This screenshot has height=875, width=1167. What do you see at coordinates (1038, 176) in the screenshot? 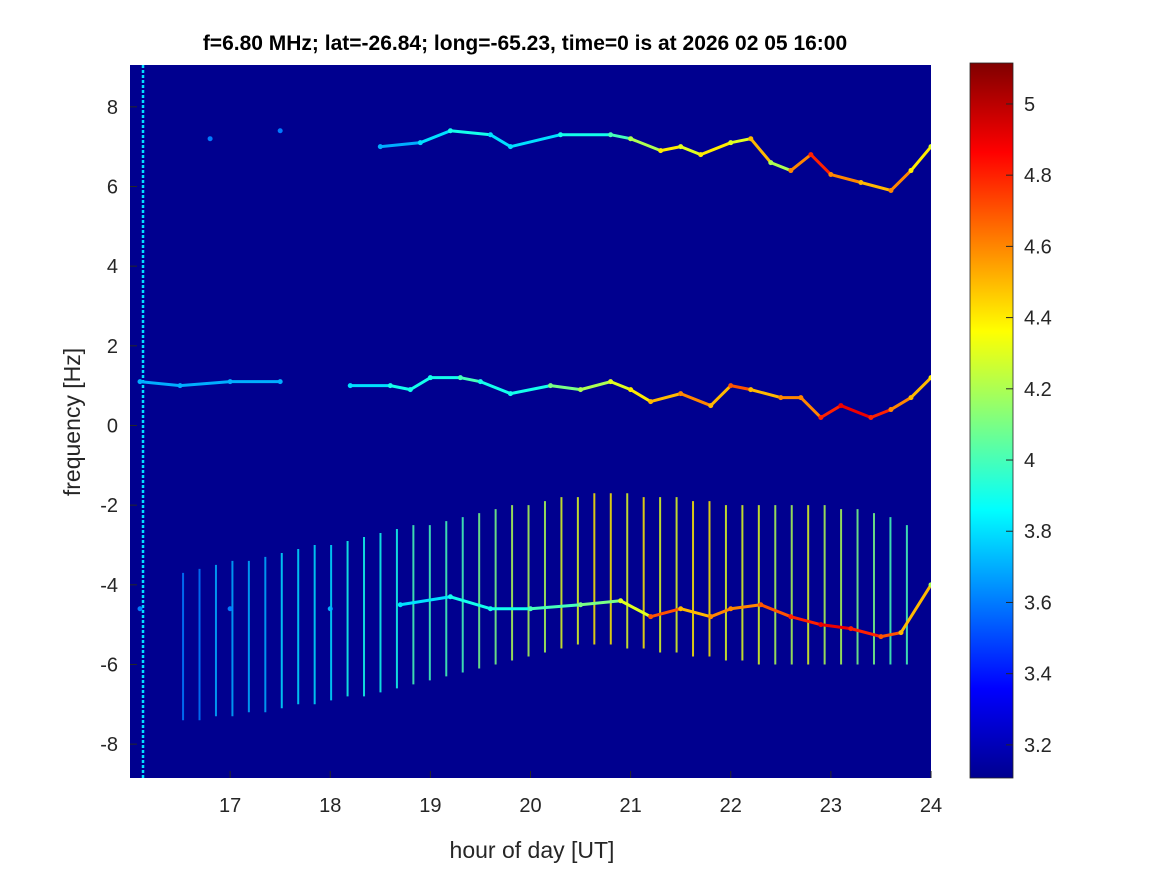
I see `colorbar-tick-label: 4.8` at bounding box center [1038, 176].